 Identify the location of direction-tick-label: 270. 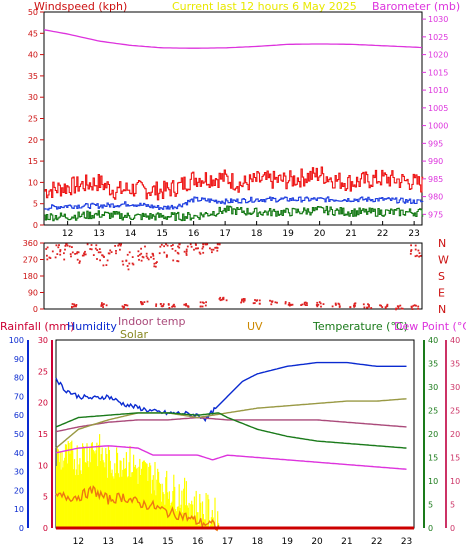
(30, 260).